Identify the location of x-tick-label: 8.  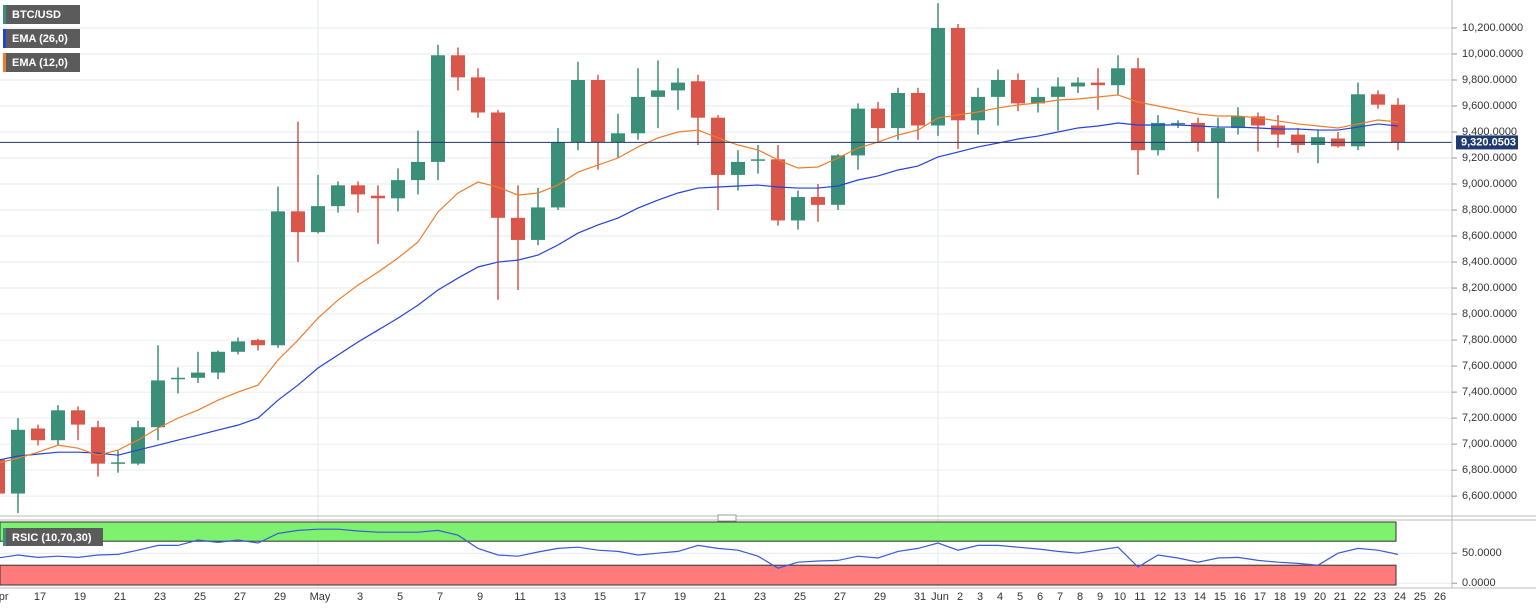
(1080, 597).